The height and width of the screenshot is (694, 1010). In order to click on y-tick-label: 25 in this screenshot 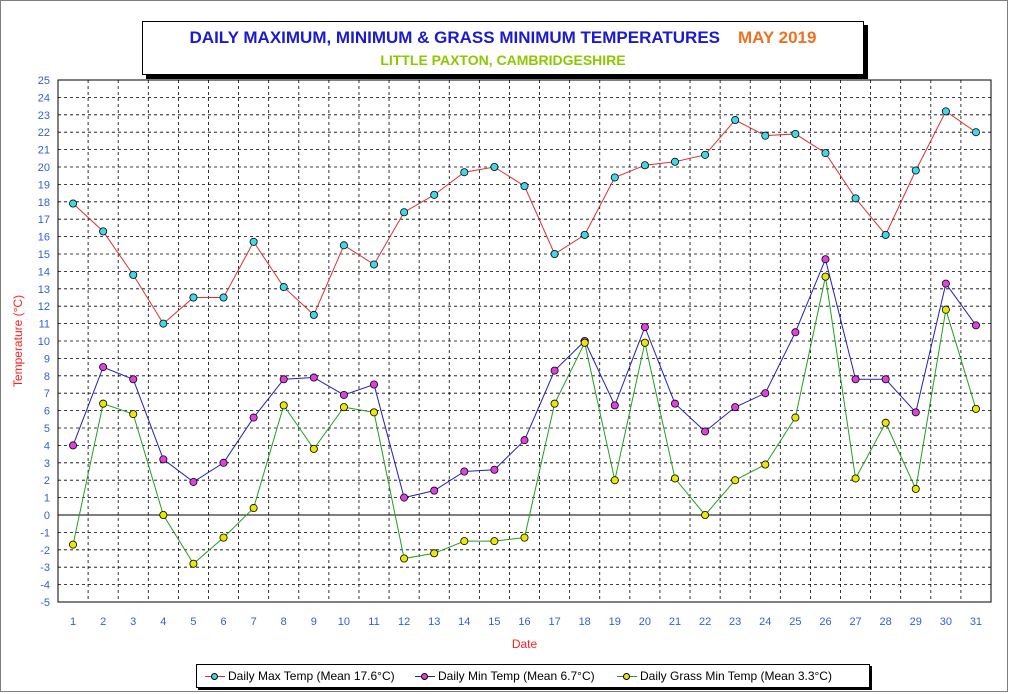, I will do `click(44, 81)`.